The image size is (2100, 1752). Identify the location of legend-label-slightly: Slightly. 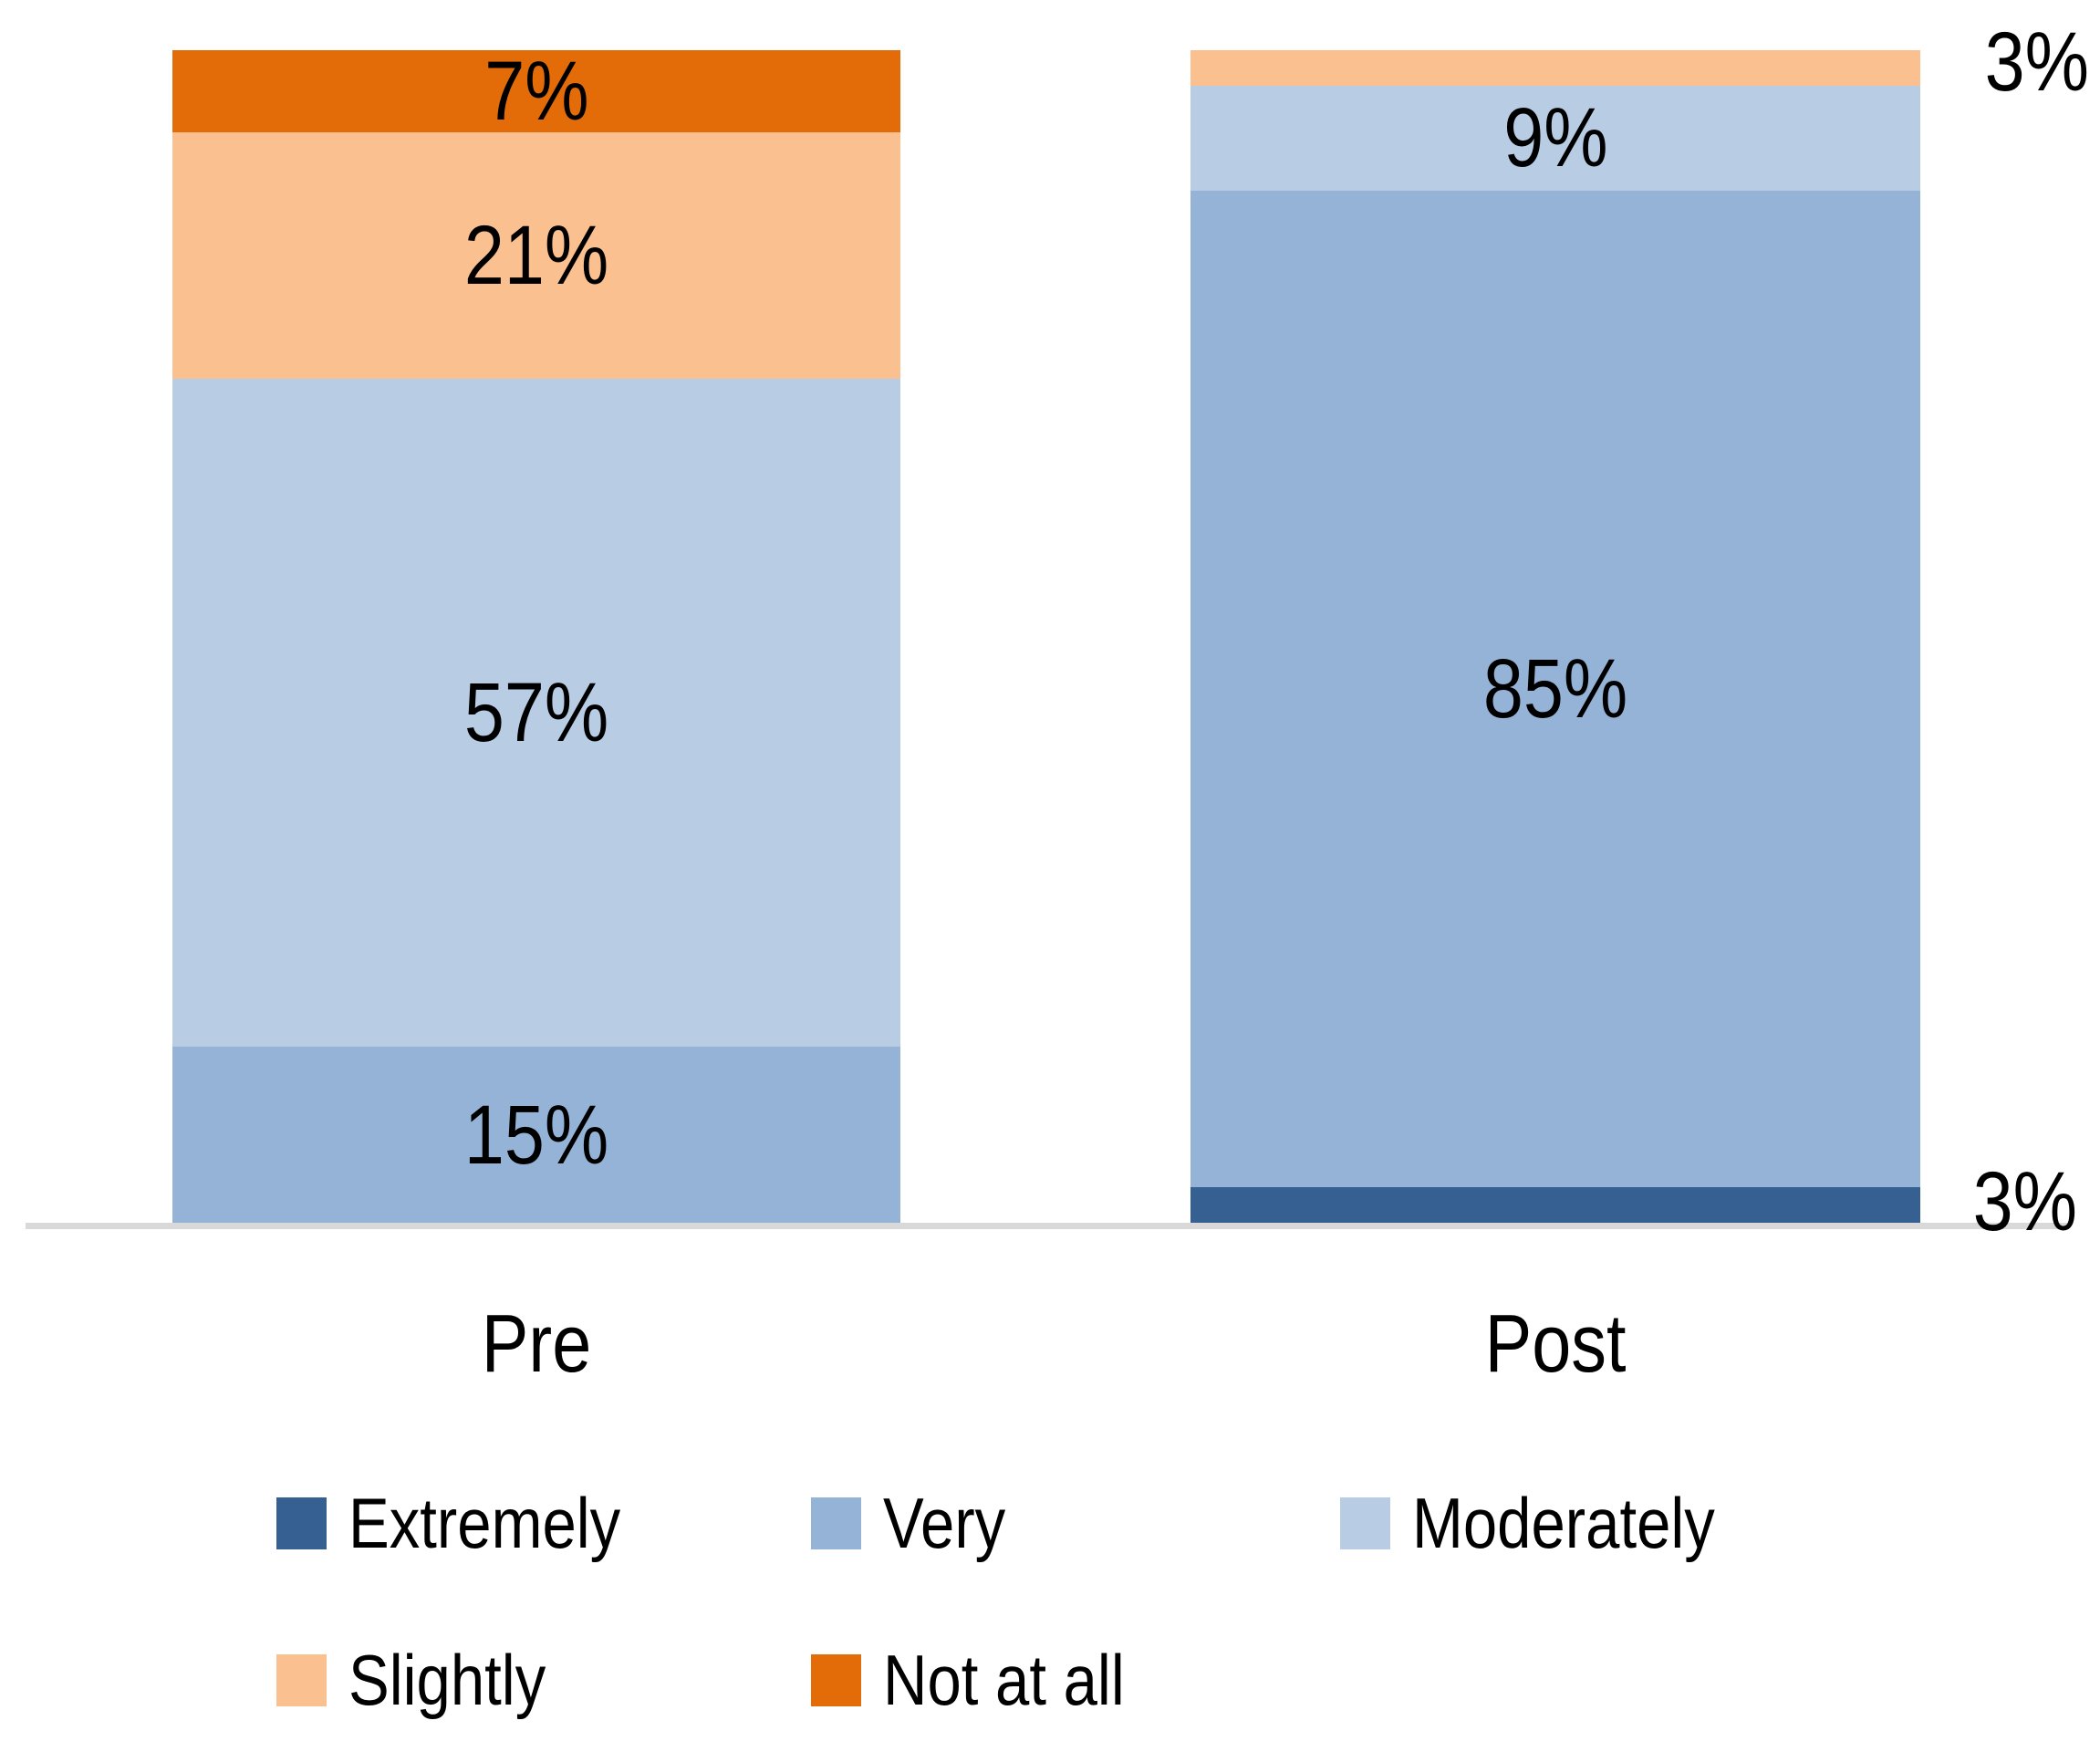
(447, 1680).